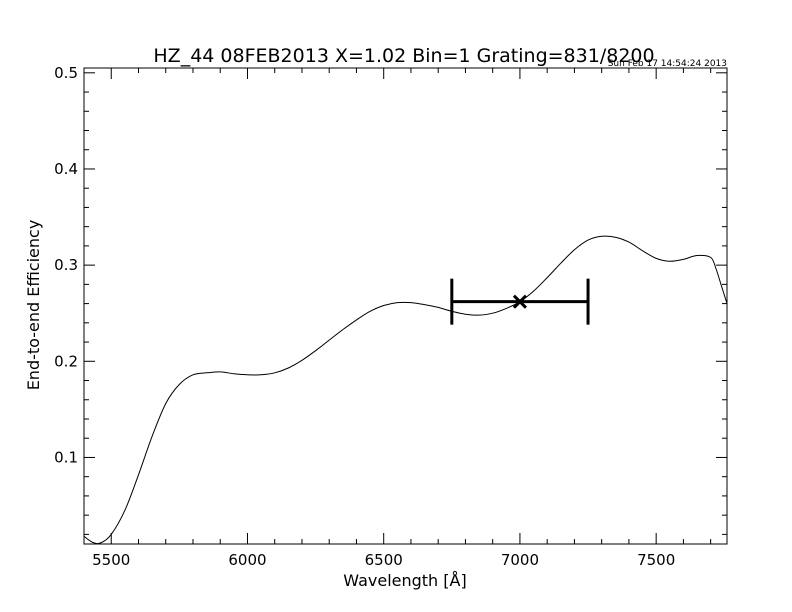 The width and height of the screenshot is (792, 612). I want to click on mean-efficiency-marker, so click(520, 301).